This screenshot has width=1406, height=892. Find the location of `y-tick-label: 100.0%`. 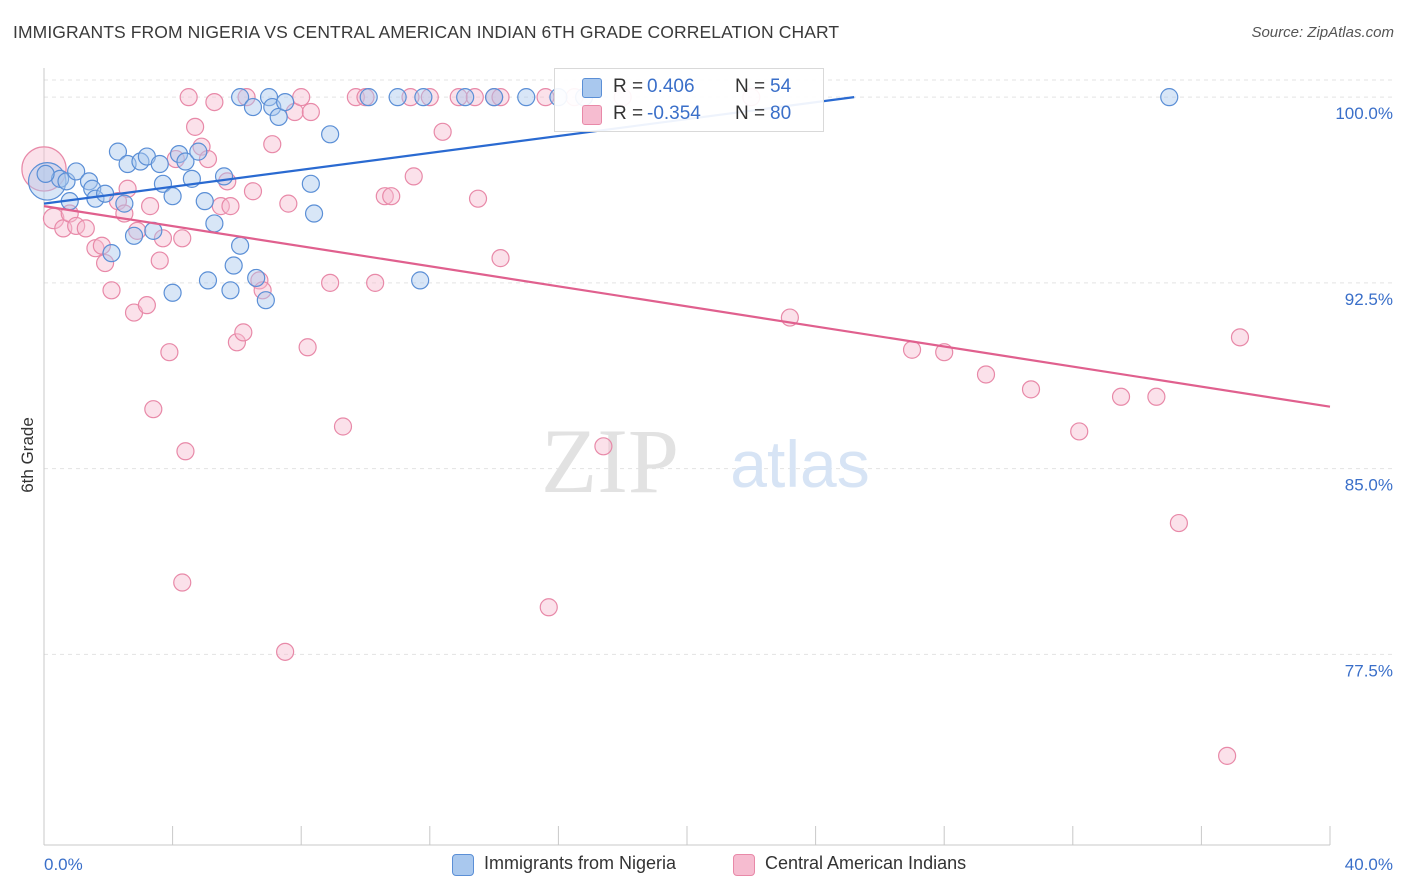

y-tick-label: 100.0% is located at coordinates (1364, 113).